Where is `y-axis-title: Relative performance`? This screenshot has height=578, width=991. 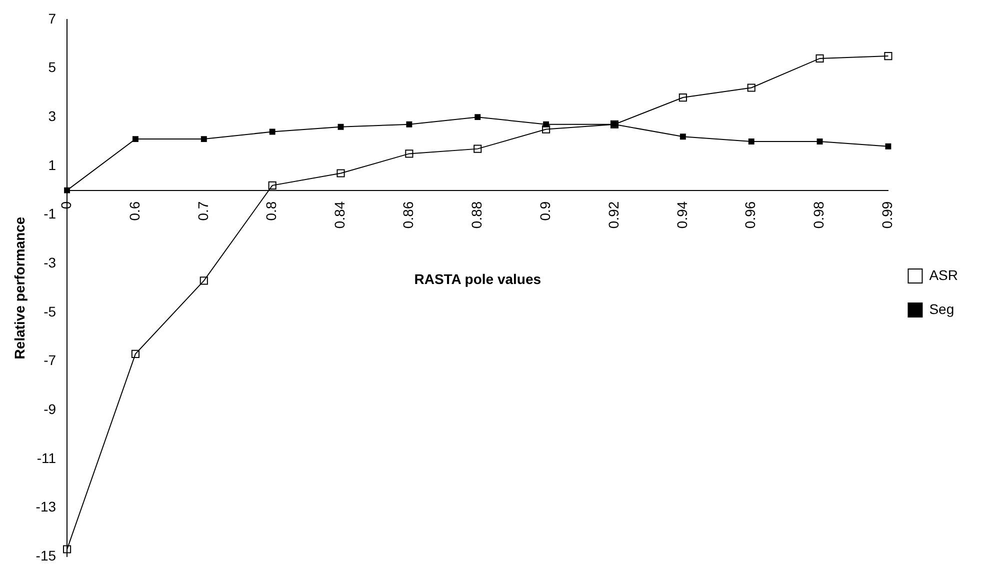 y-axis-title: Relative performance is located at coordinates (19, 288).